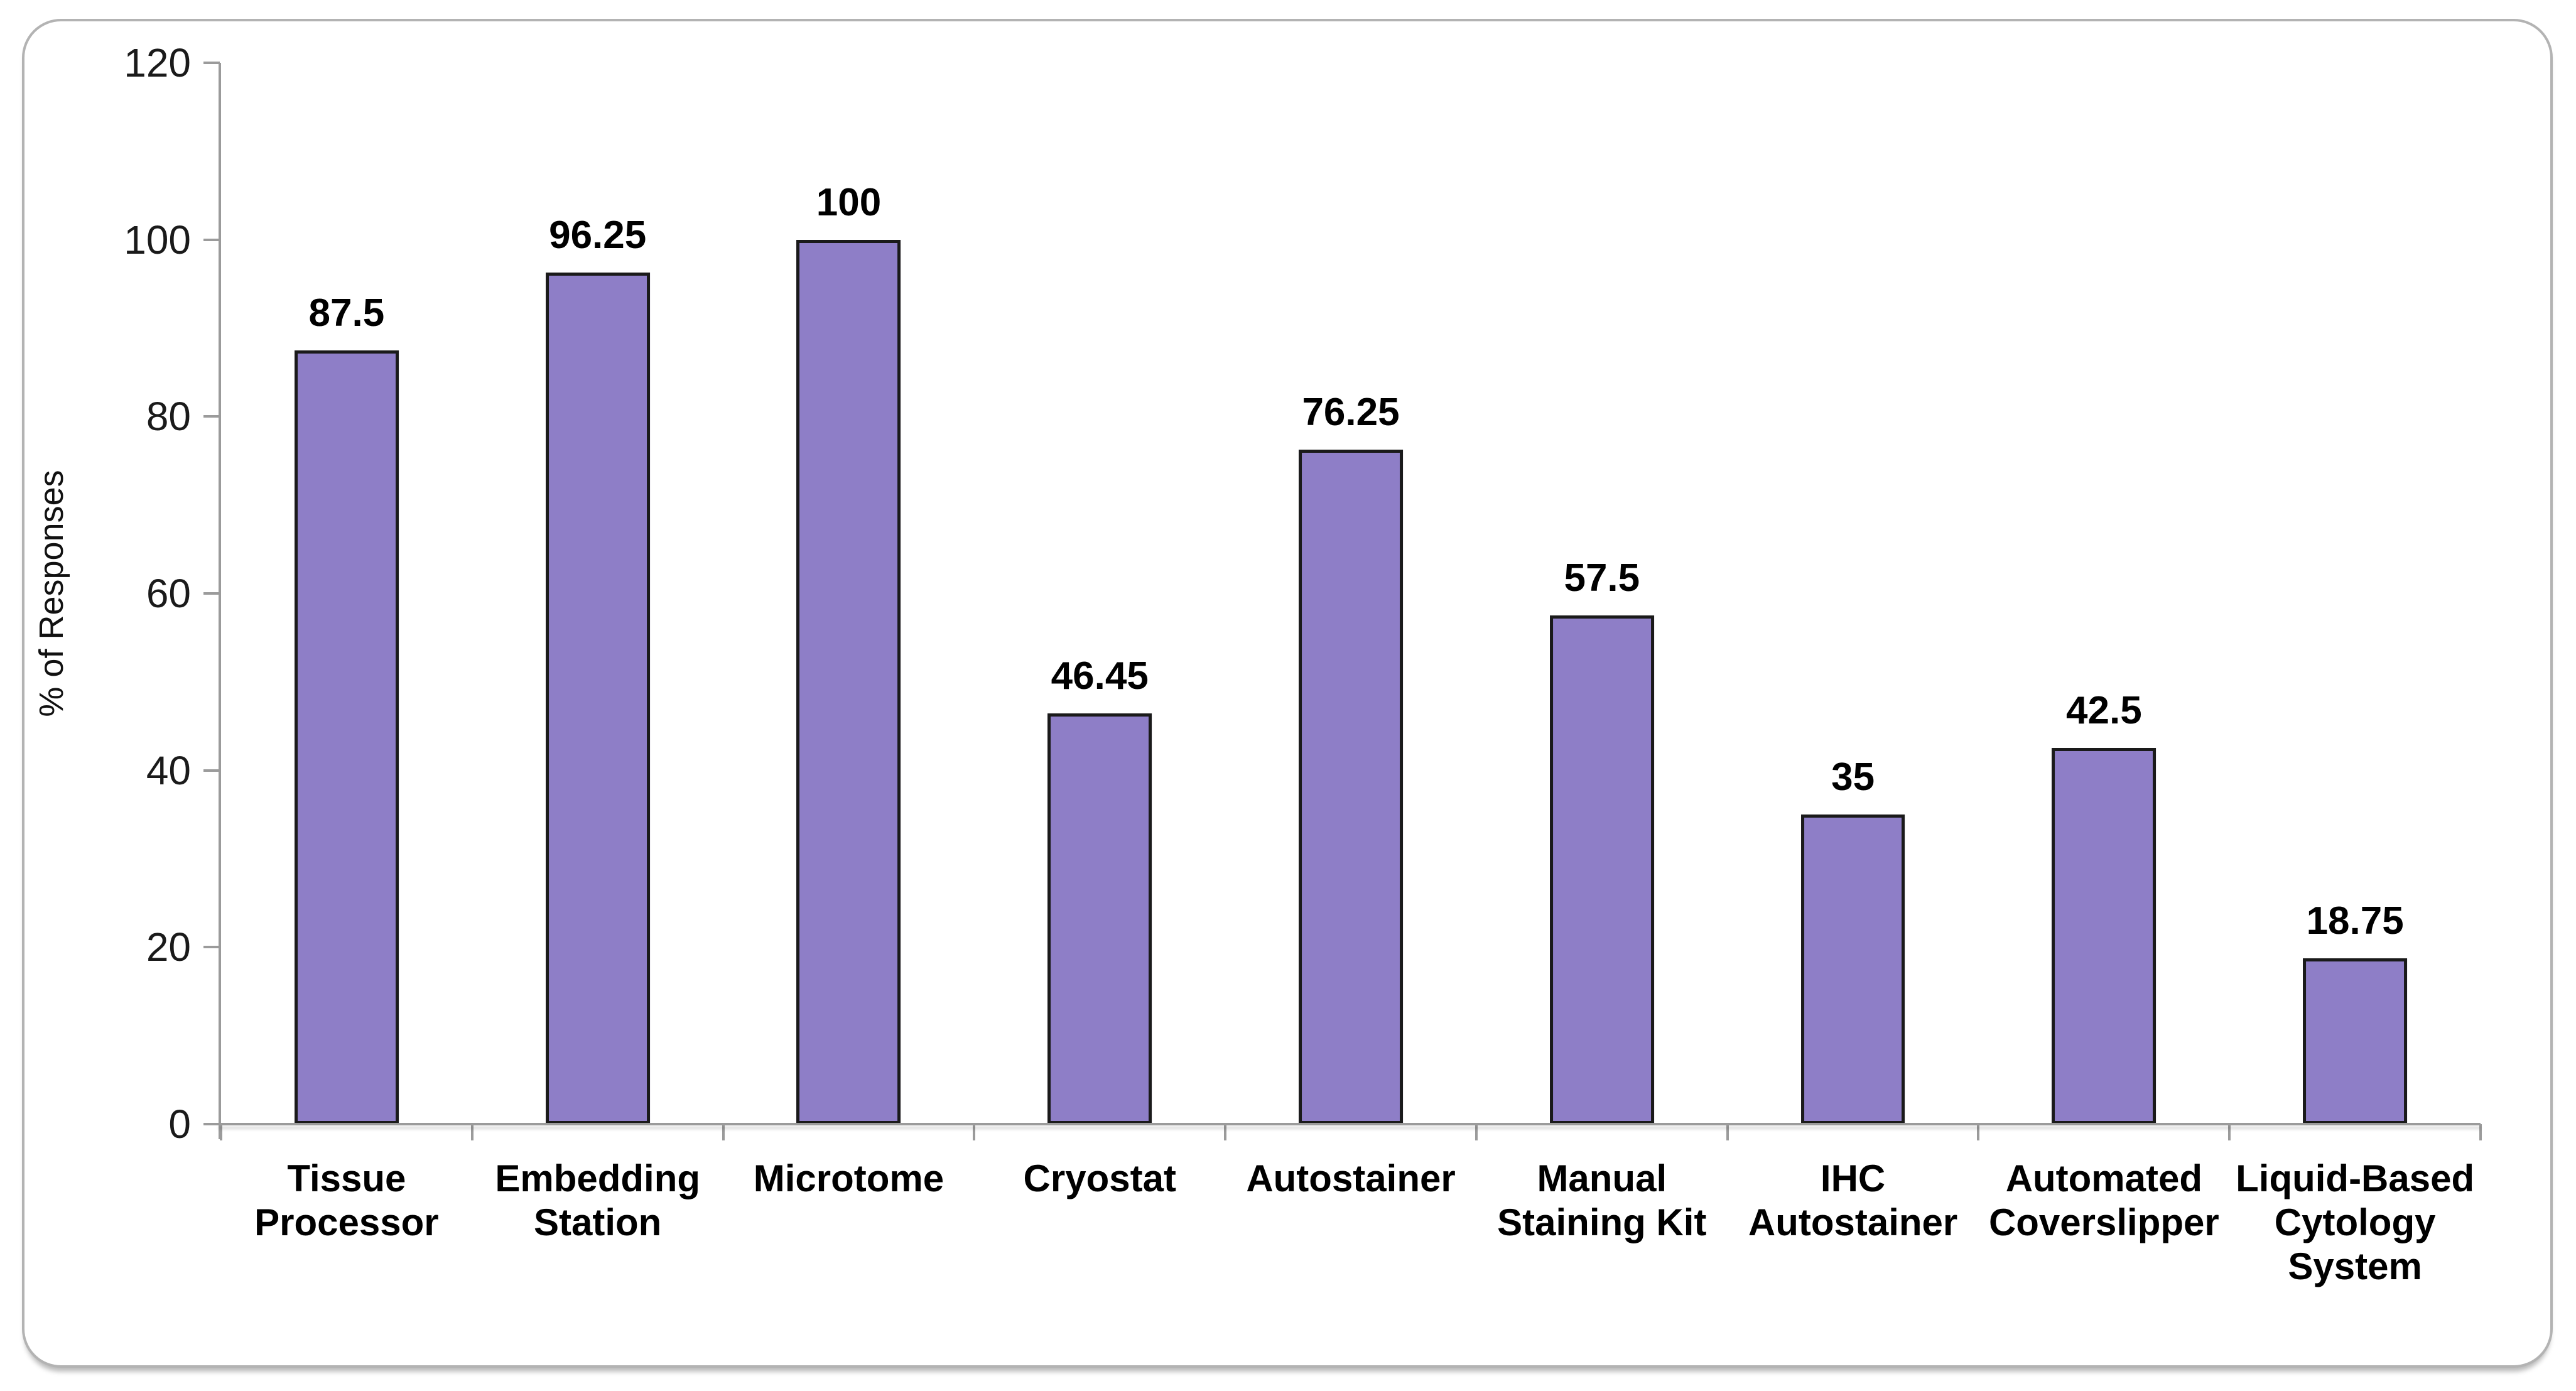  What do you see at coordinates (168, 417) in the screenshot?
I see `y-tick-label: 80` at bounding box center [168, 417].